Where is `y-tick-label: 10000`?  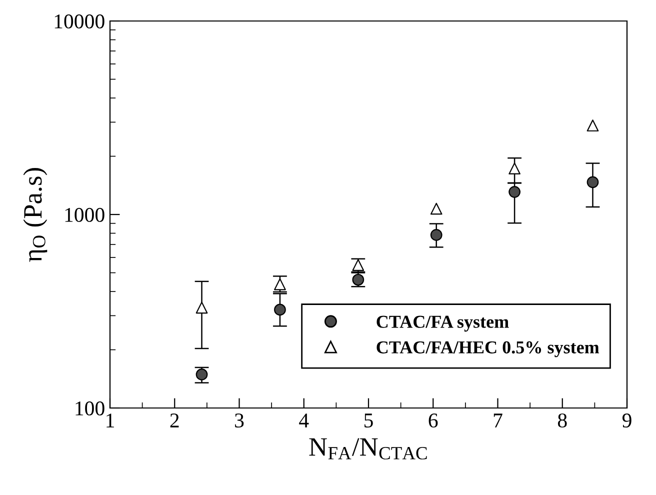
y-tick-label: 10000 is located at coordinates (79, 21).